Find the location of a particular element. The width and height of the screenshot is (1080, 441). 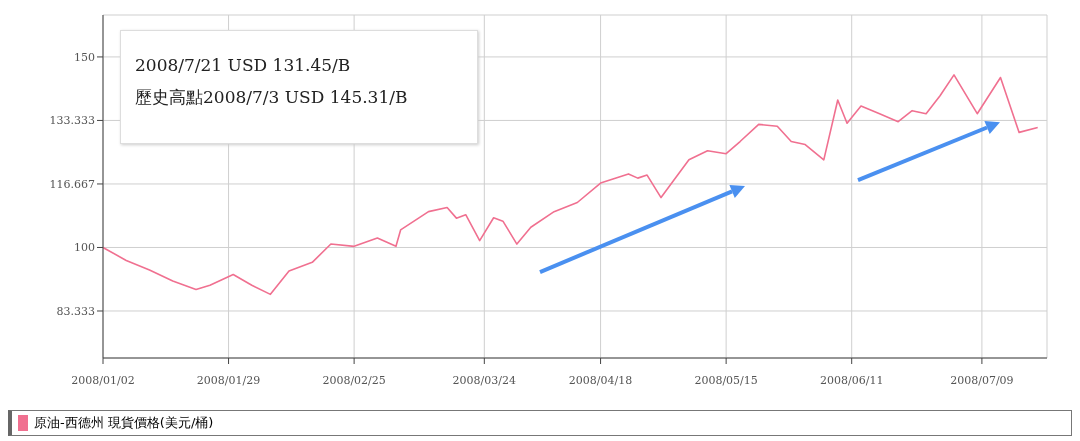

note-box: 2008/7/21 USD 131.45/B 歷史高點2008/7/3 USD 145.31/B is located at coordinates (299, 87).